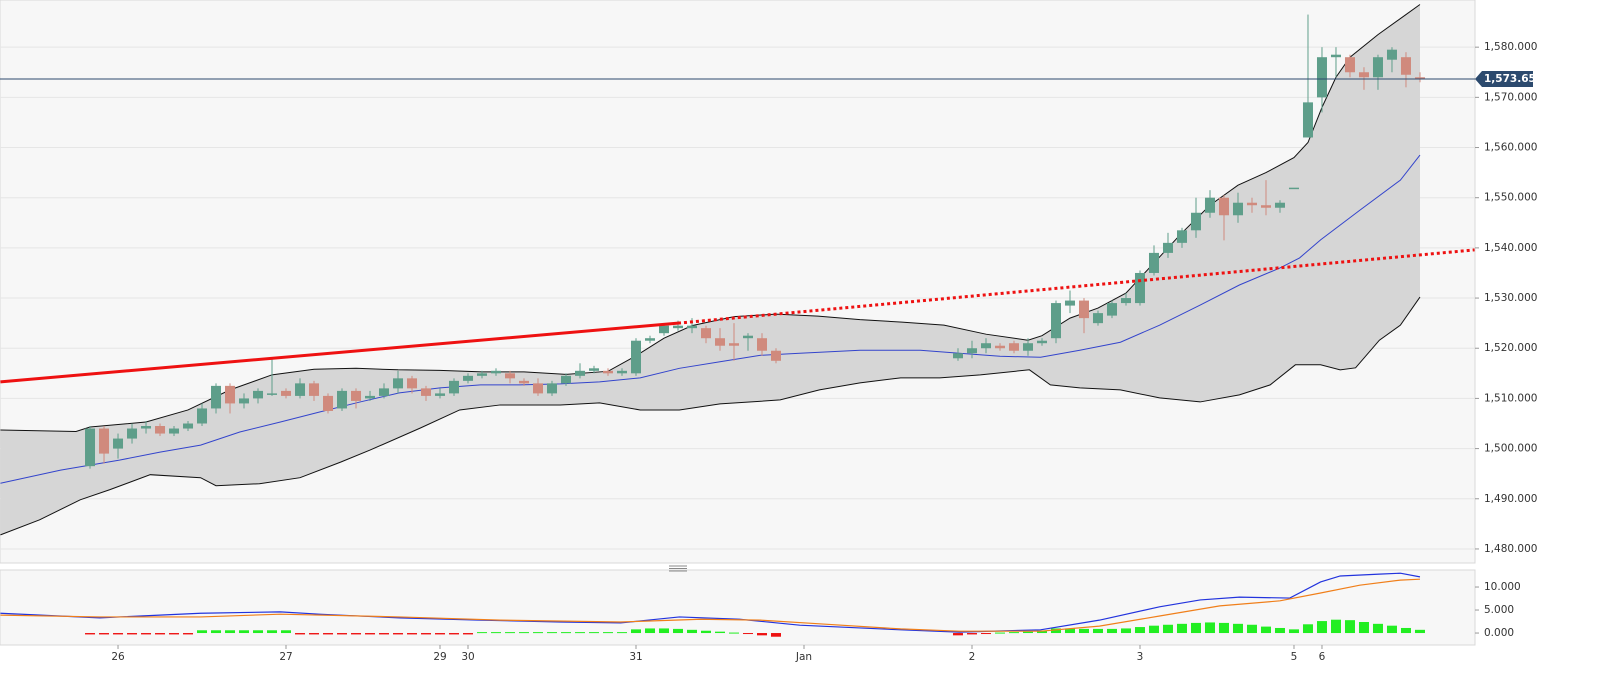 The width and height of the screenshot is (1604, 681). I want to click on x-tick-label: Jan, so click(803, 657).